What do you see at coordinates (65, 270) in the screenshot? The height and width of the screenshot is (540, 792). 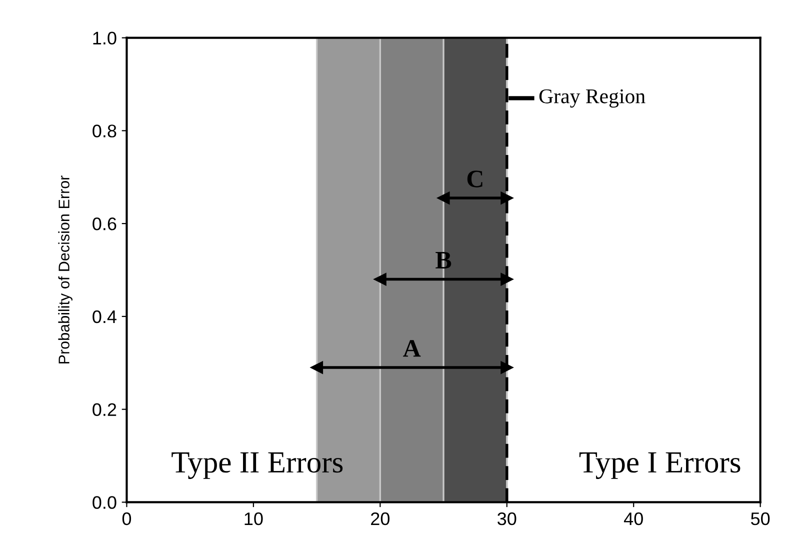 I see `y-axis-title: Probability of Decision Error` at bounding box center [65, 270].